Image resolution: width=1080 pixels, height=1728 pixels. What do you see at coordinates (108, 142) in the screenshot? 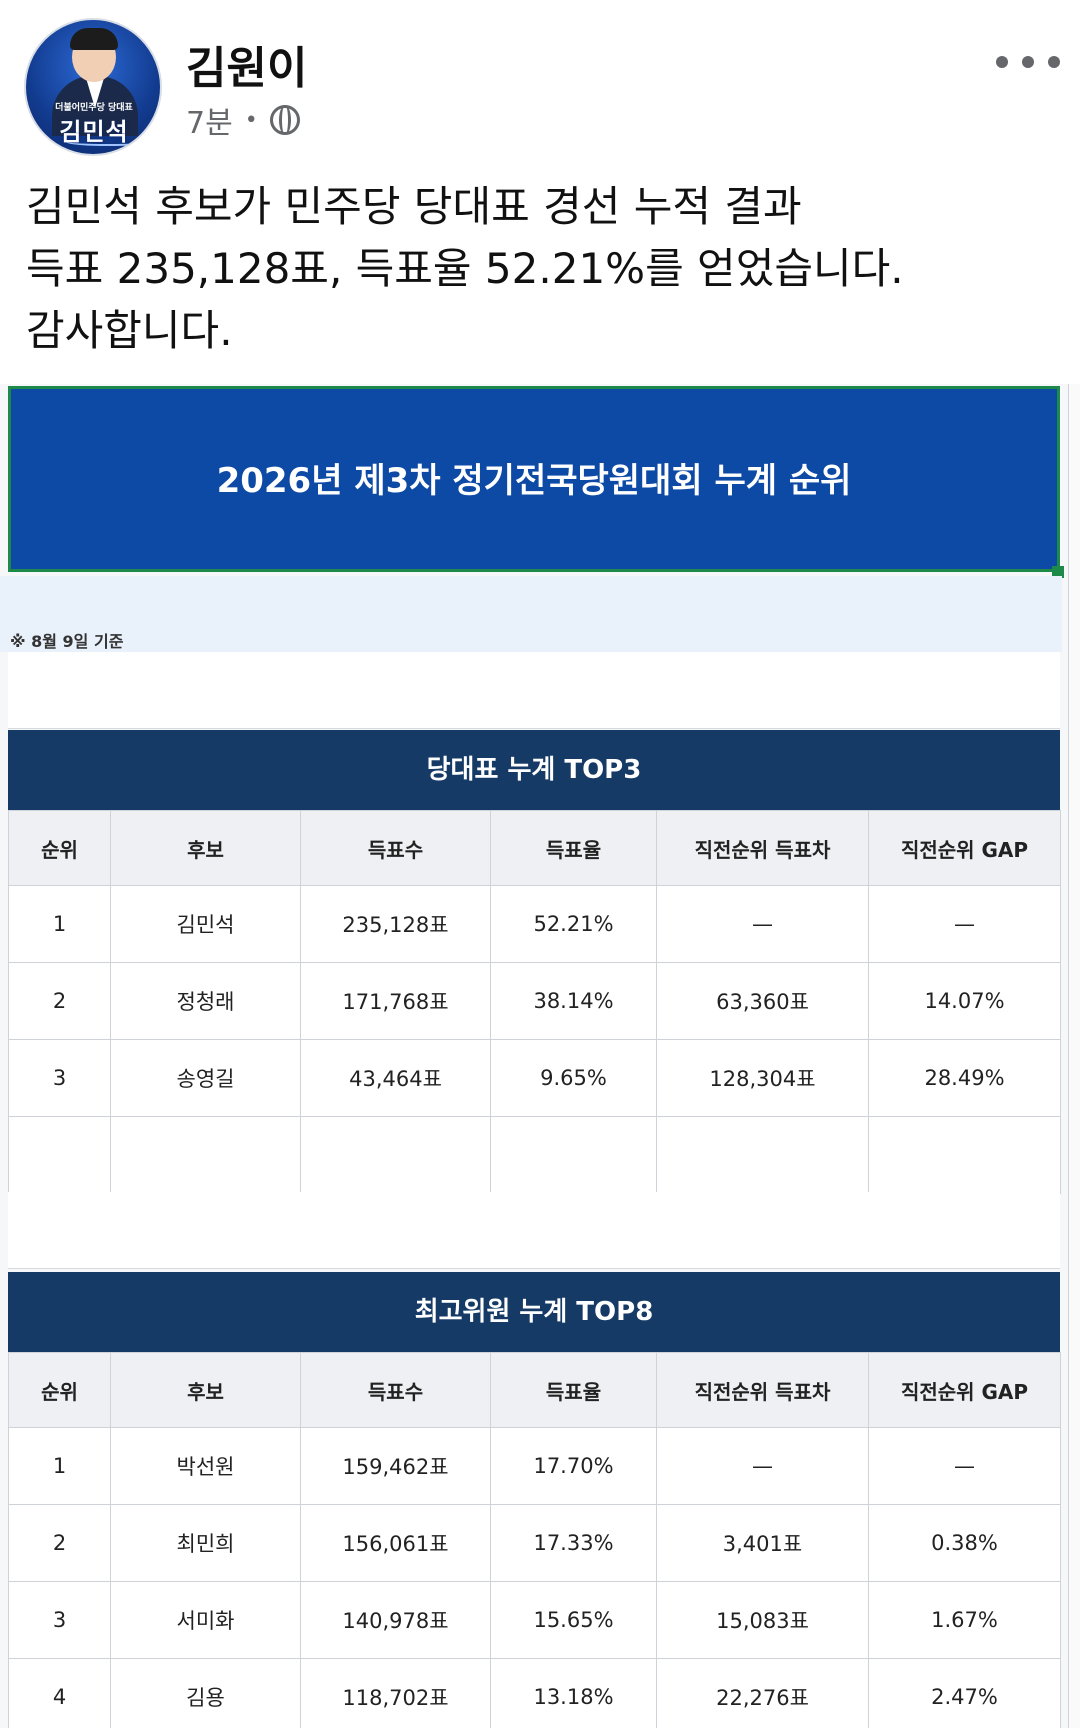
I see `avatar-signature` at bounding box center [108, 142].